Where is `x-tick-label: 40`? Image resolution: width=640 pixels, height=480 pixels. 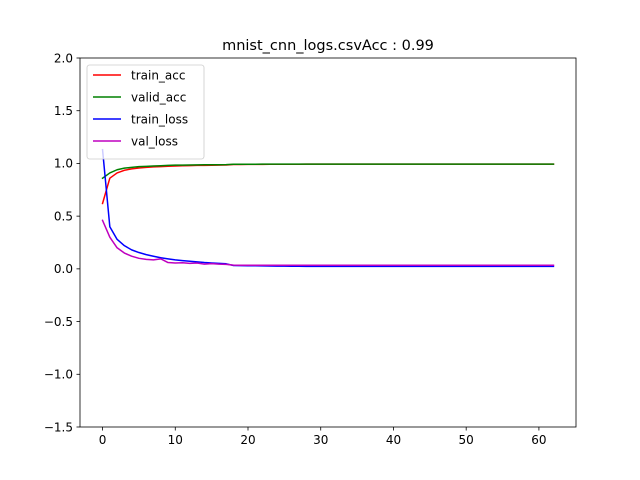
x-tick-label: 40 is located at coordinates (393, 440).